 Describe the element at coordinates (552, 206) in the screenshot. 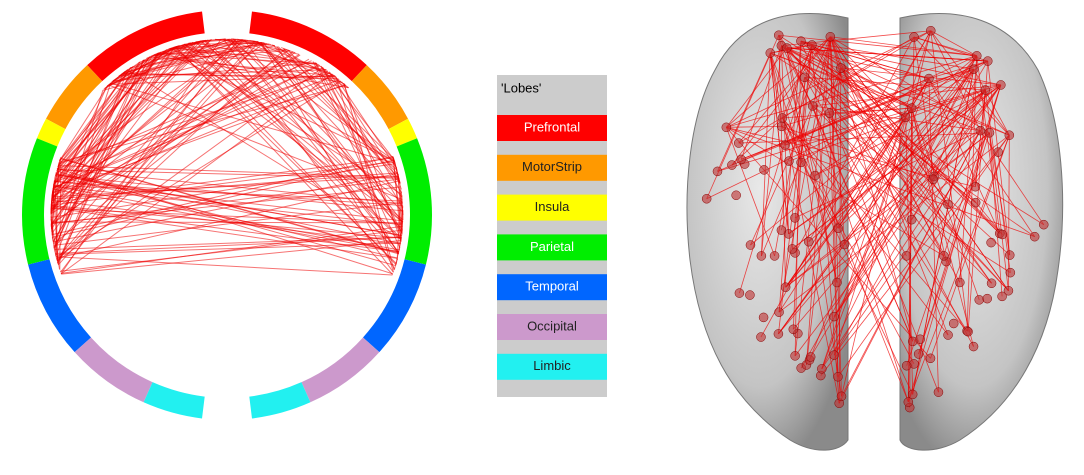

I see `legend-label: Insula` at that location.